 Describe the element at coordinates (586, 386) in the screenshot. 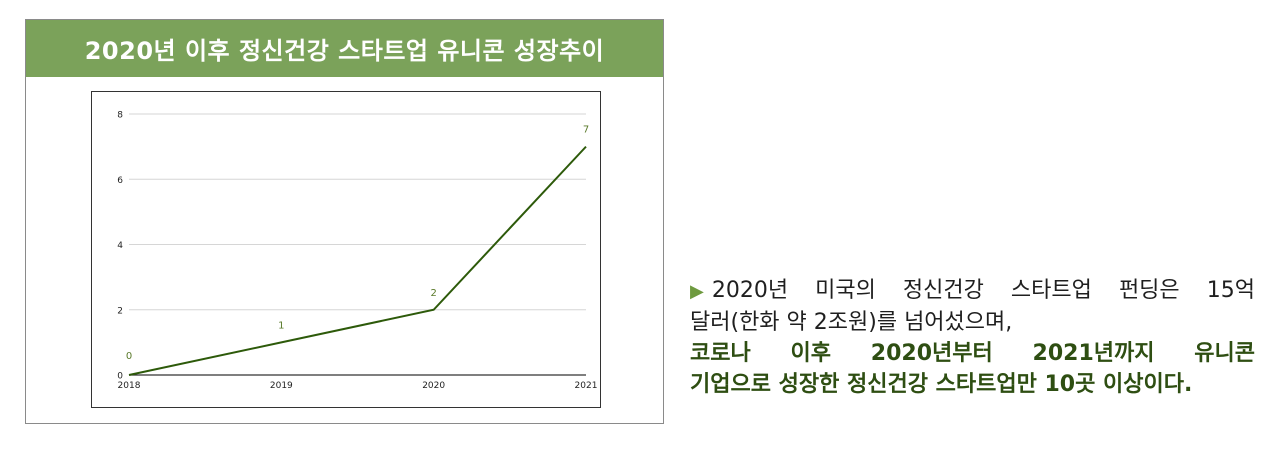

I see `x-tick-label: 2021` at that location.